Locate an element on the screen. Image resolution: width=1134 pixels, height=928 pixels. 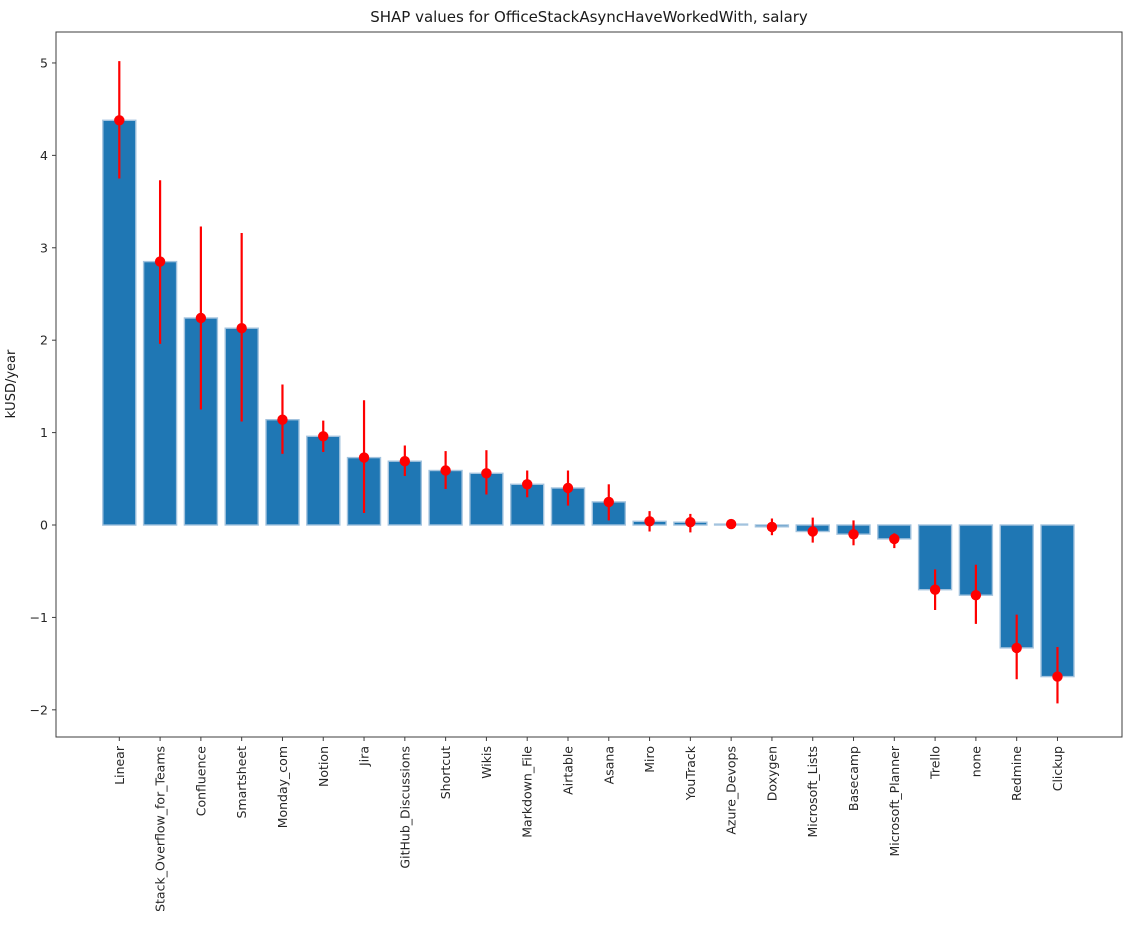
x-tick-label: Markdown_File is located at coordinates (527, 792).